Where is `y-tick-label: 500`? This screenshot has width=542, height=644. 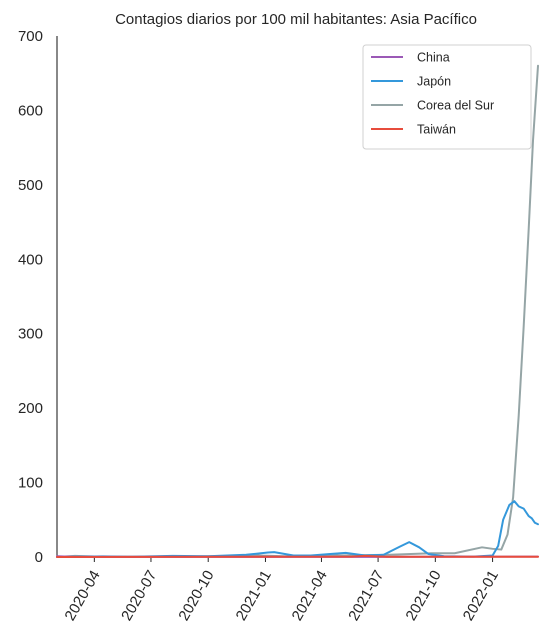
y-tick-label: 500 is located at coordinates (30, 185).